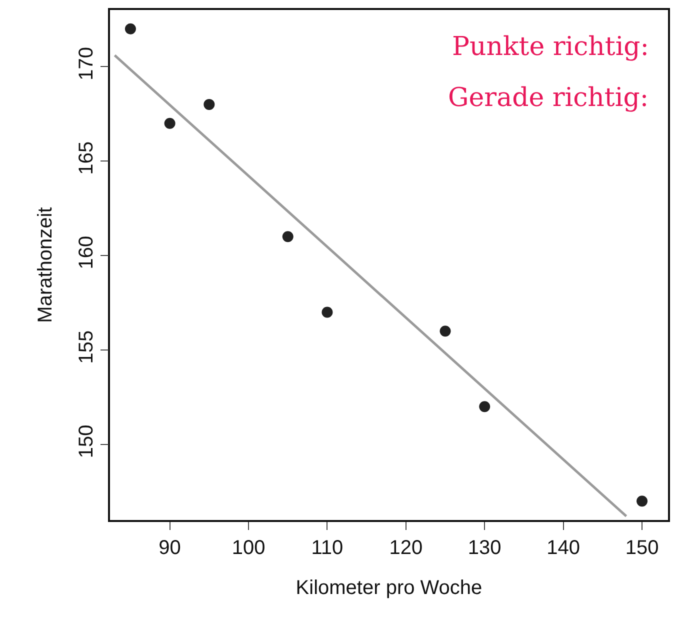 The height and width of the screenshot is (624, 674). What do you see at coordinates (86, 158) in the screenshot?
I see `y-tick-label: 165` at bounding box center [86, 158].